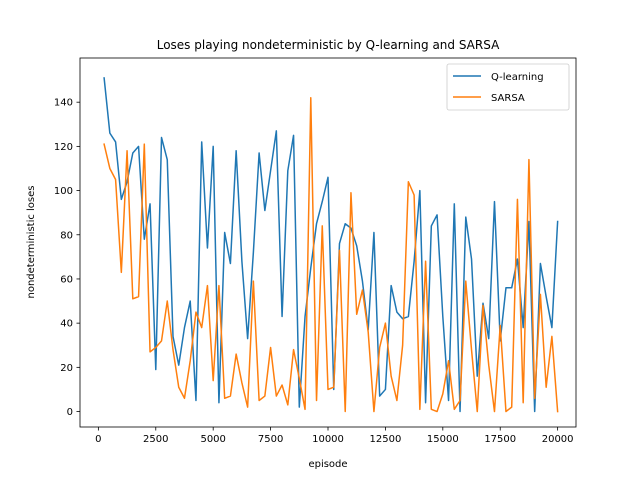 This screenshot has width=640, height=480. What do you see at coordinates (66, 235) in the screenshot?
I see `y-tick-label: 80` at bounding box center [66, 235].